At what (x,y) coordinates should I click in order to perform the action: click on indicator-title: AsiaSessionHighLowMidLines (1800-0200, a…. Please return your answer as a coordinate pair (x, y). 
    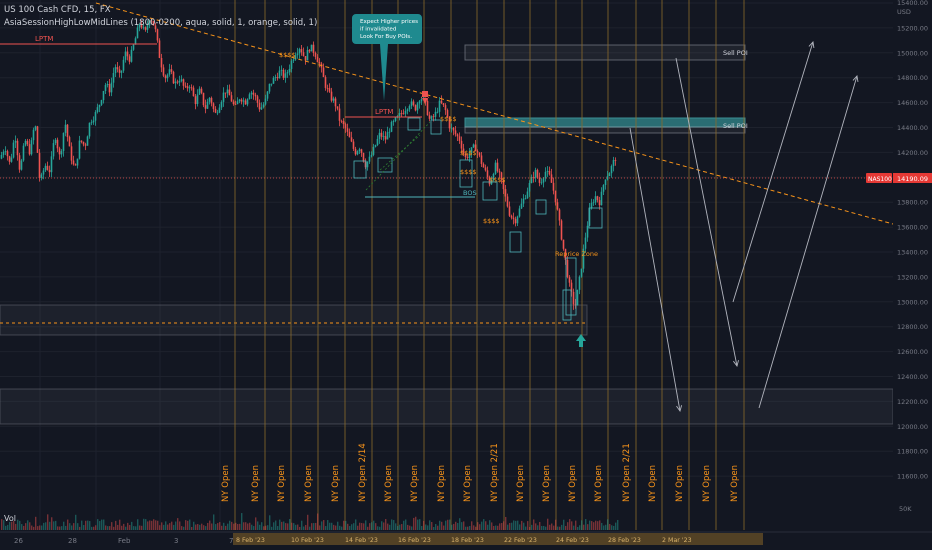
    Looking at the image, I should click on (161, 23).